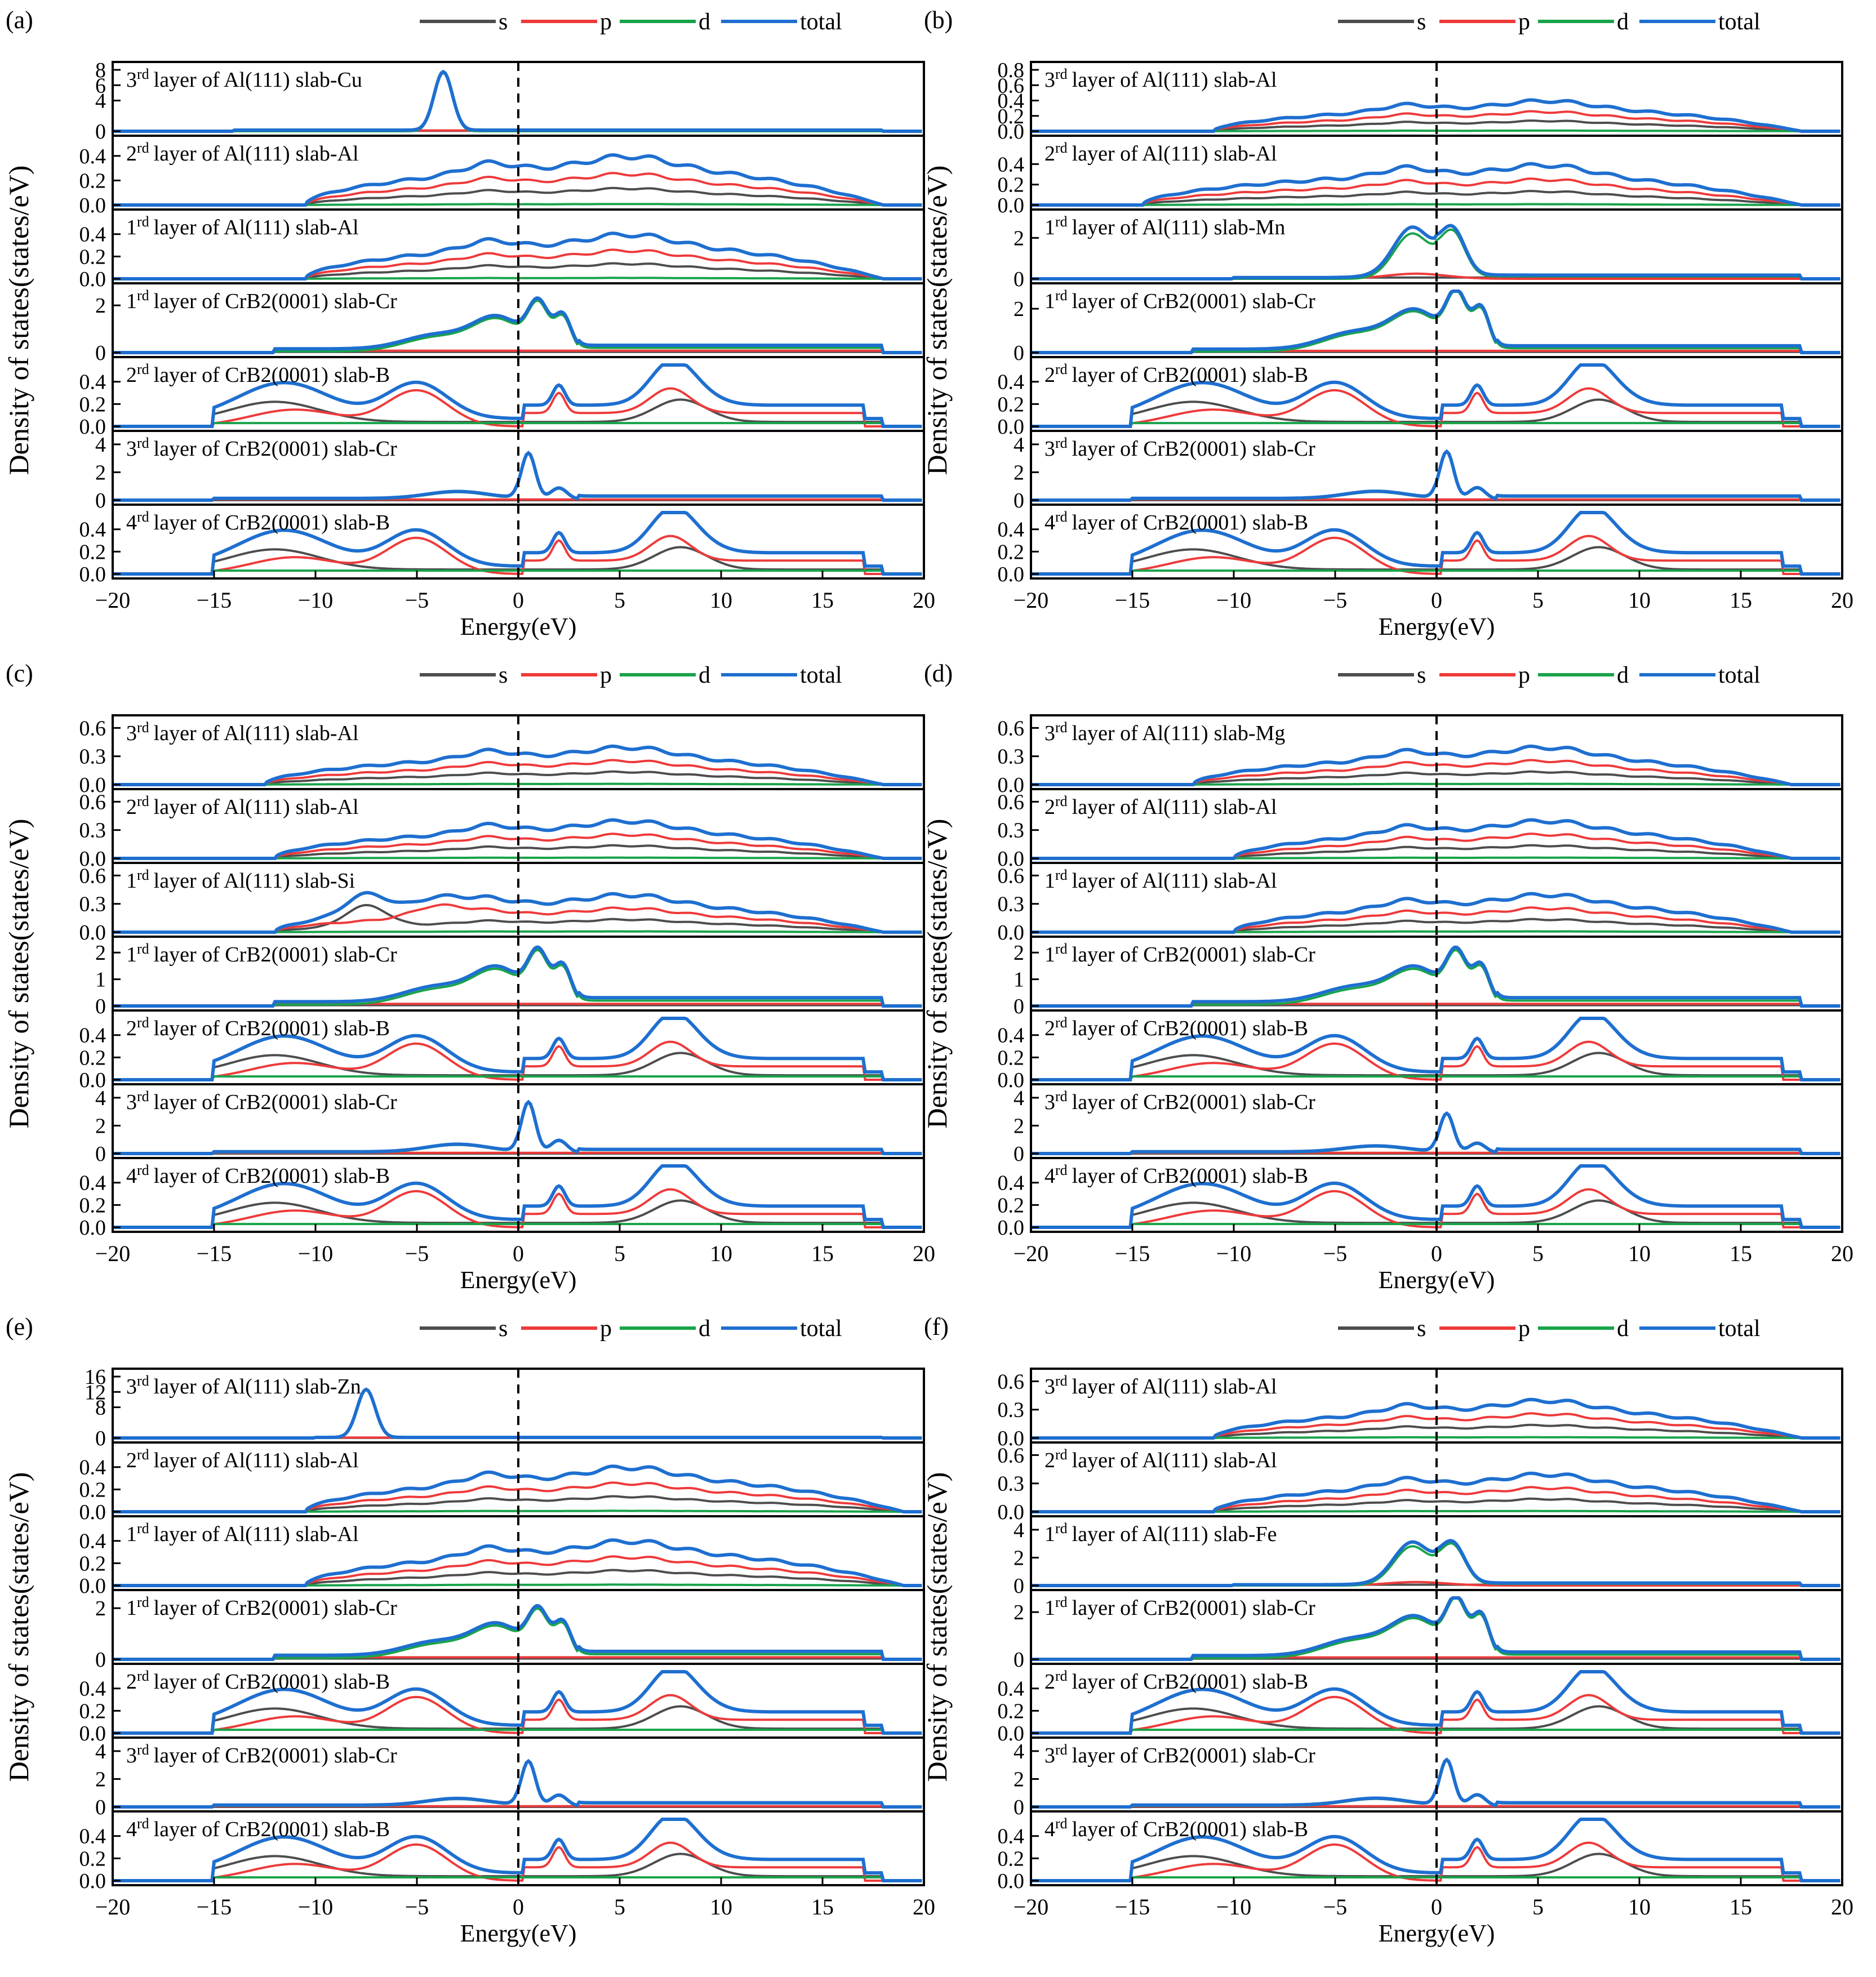 The width and height of the screenshot is (1876, 1977). What do you see at coordinates (1245, 1534) in the screenshot?
I see `slab-name: slab-Fe` at bounding box center [1245, 1534].